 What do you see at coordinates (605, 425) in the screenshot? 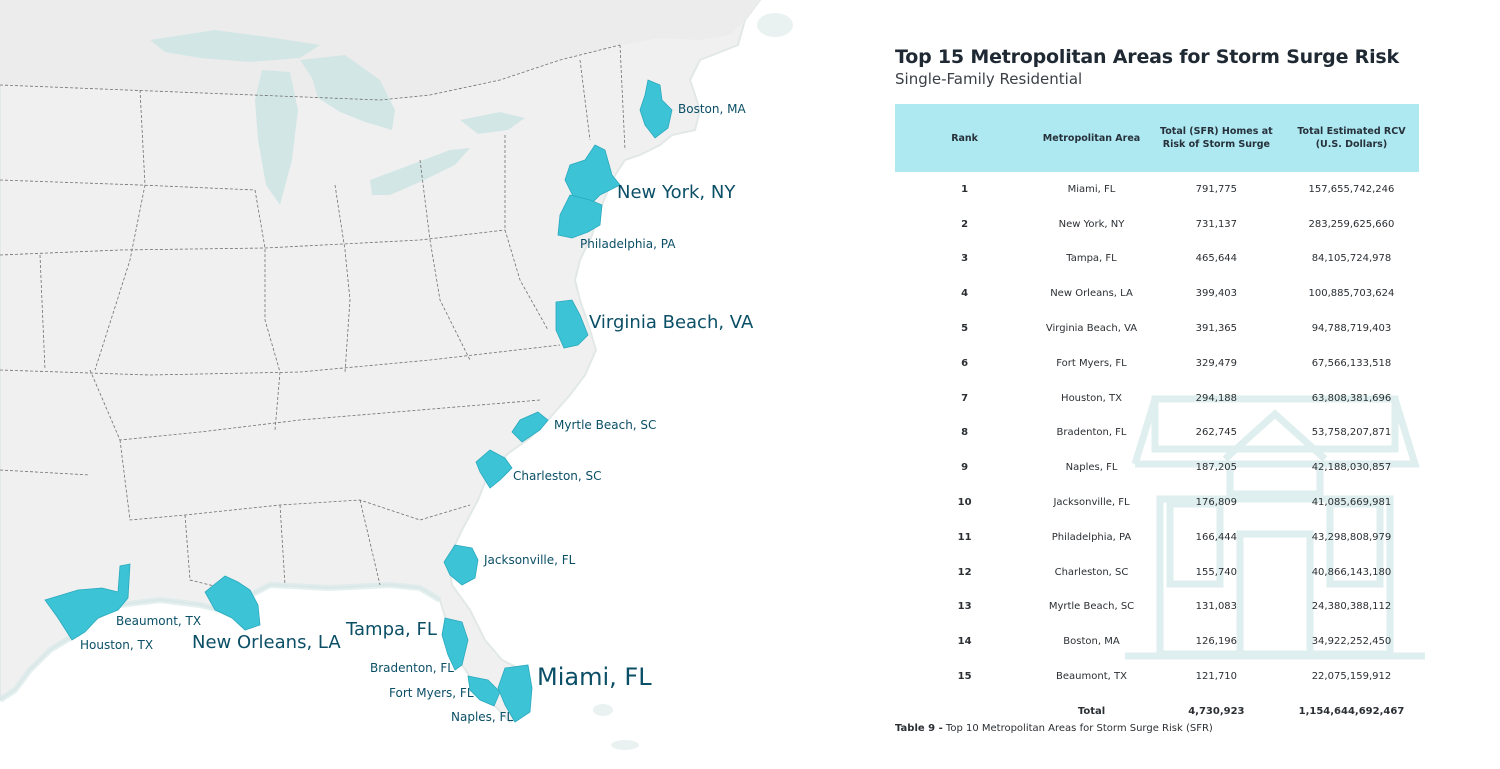
I see `city-label-myrtle-beach: Myrtle Beach, SC` at bounding box center [605, 425].